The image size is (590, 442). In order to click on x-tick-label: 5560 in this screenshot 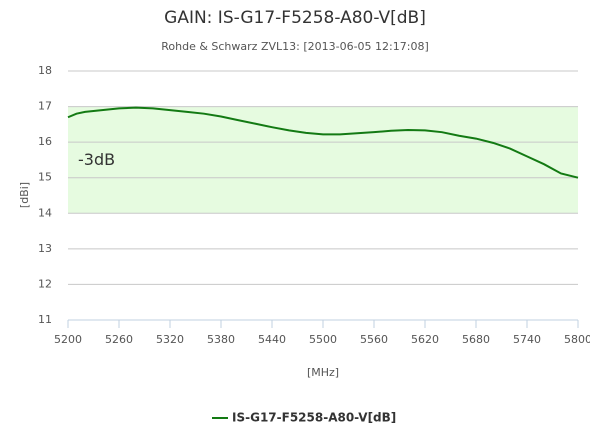, I will do `click(374, 339)`.